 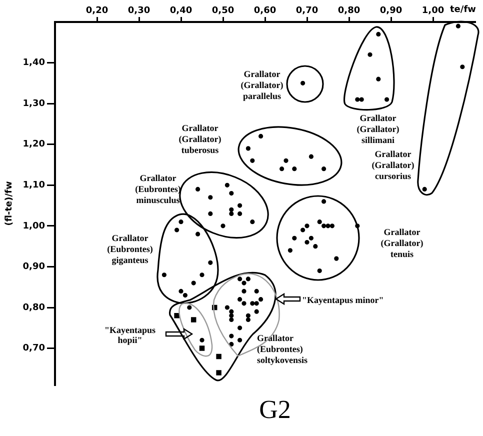 What do you see at coordinates (130, 248) in the screenshot?
I see `series-label: Grallator (Eubrontes) giganteus` at bounding box center [130, 248].